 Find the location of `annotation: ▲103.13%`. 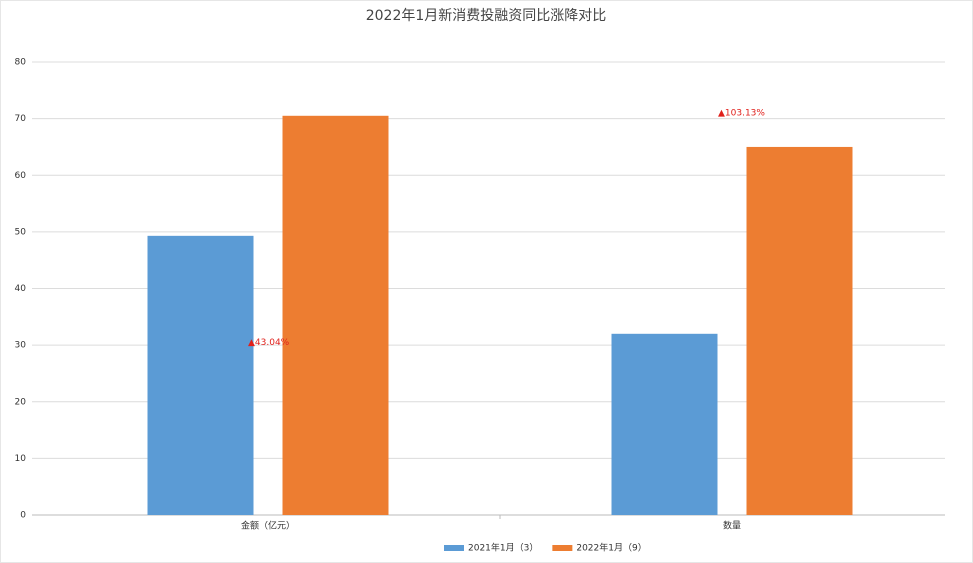

annotation: ▲103.13% is located at coordinates (741, 113).